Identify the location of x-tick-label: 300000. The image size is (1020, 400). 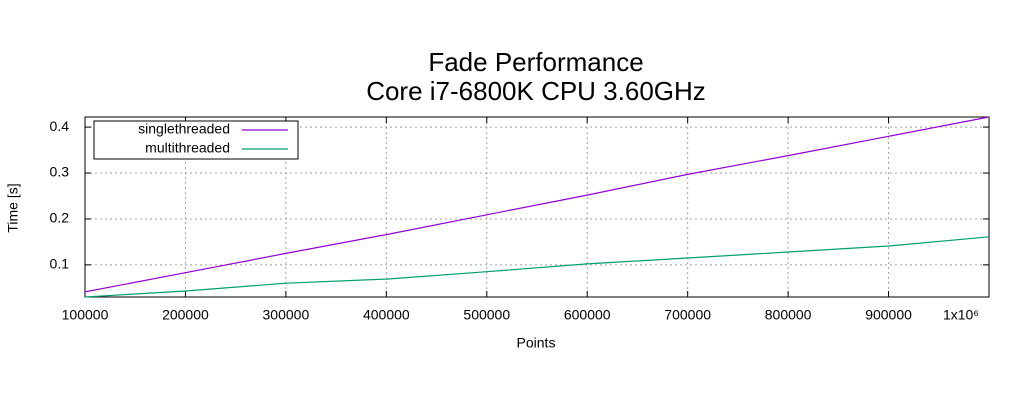
(286, 315).